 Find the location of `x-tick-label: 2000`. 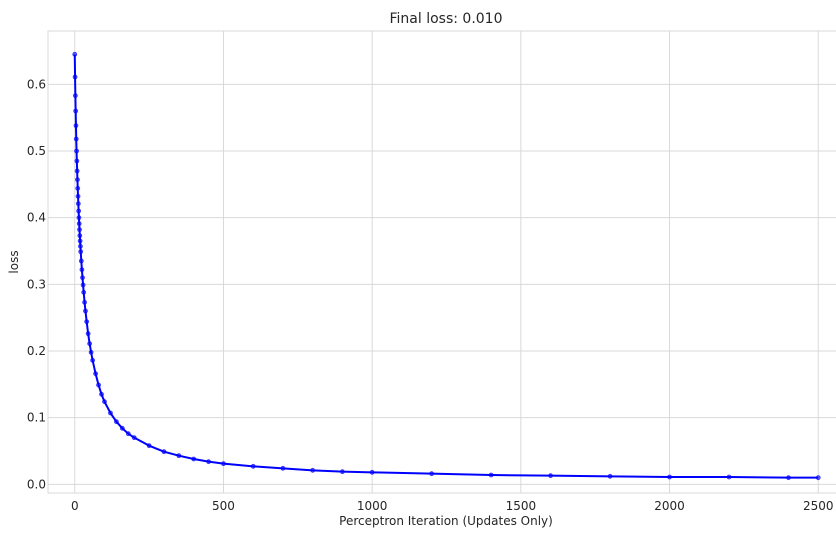

x-tick-label: 2000 is located at coordinates (669, 506).